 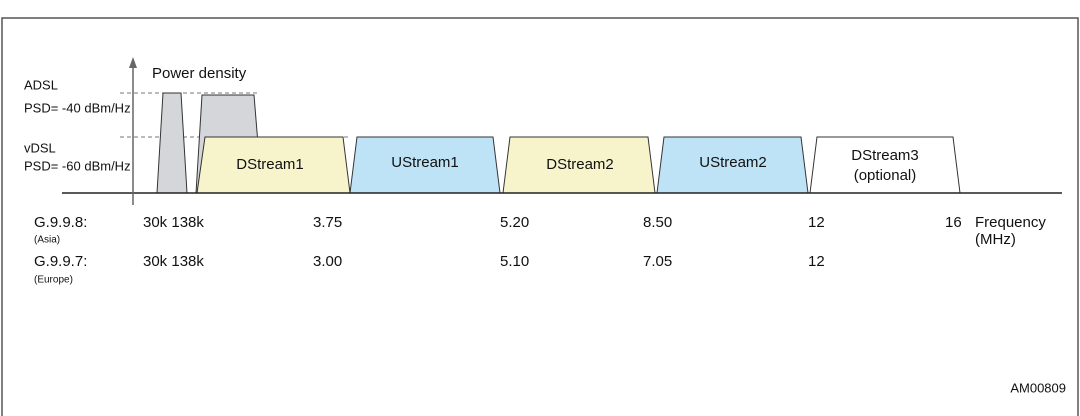 I want to click on adsl-up, so click(x=172, y=143).